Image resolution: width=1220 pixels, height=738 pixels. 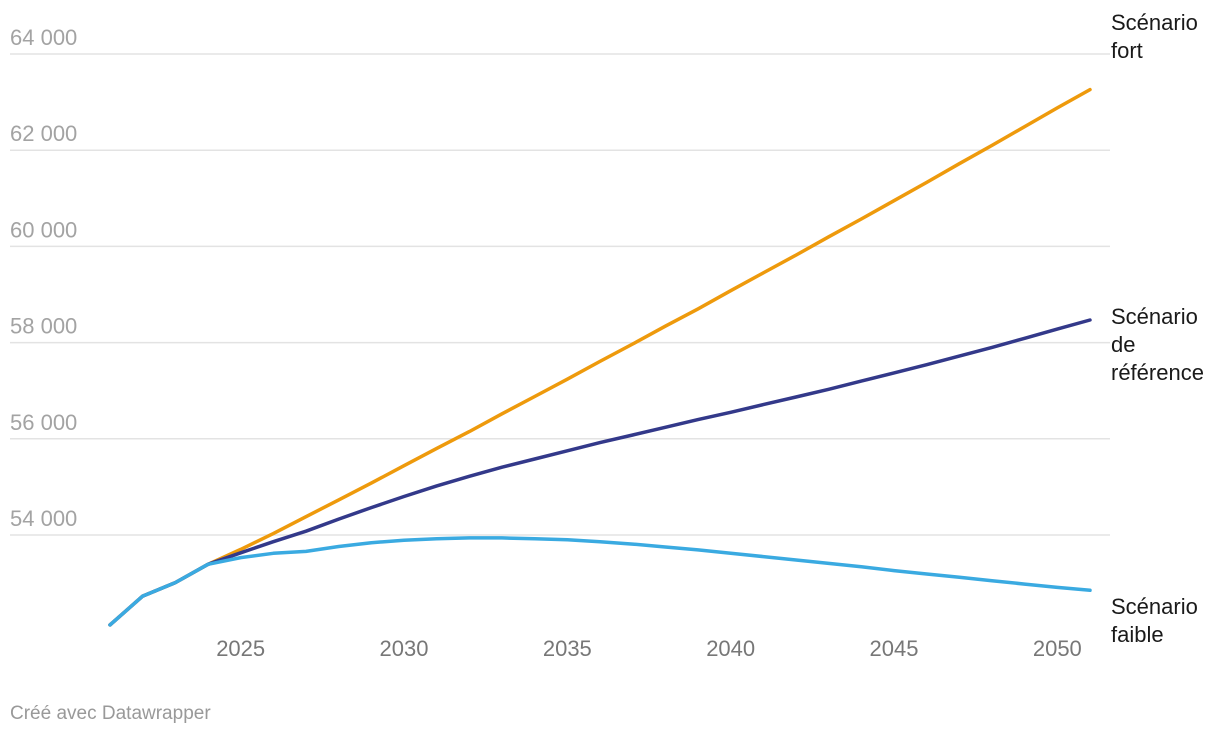 What do you see at coordinates (43, 422) in the screenshot?
I see `y-tick-label: 56 000` at bounding box center [43, 422].